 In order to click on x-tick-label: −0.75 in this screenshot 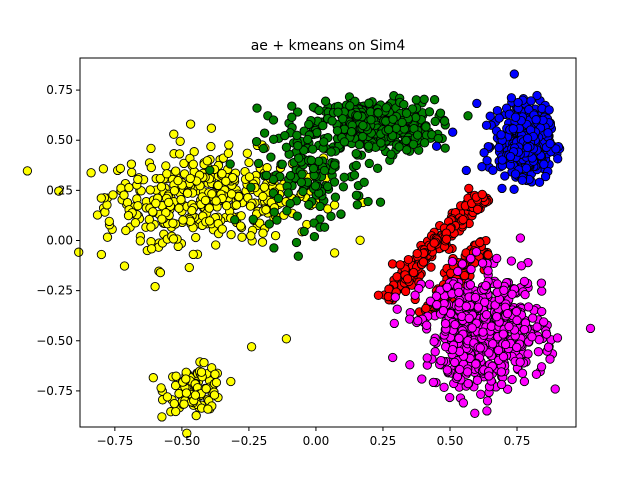, I will do `click(114, 441)`.